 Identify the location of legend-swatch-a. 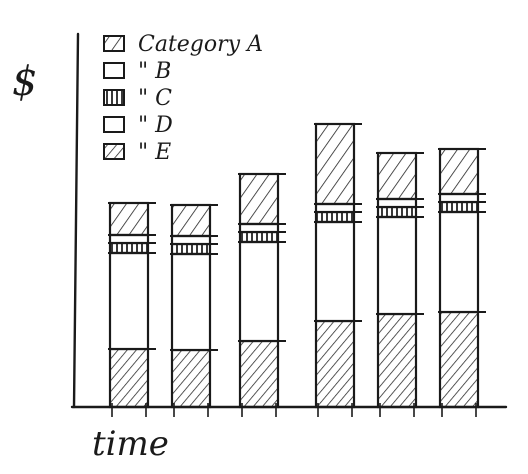
(114, 43).